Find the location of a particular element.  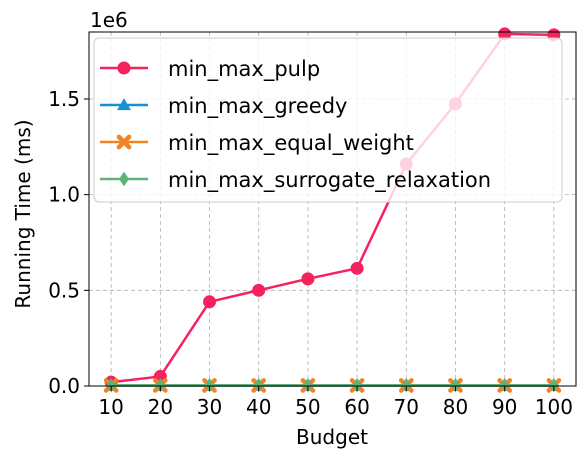

x-tick-label: 80 is located at coordinates (455, 407).